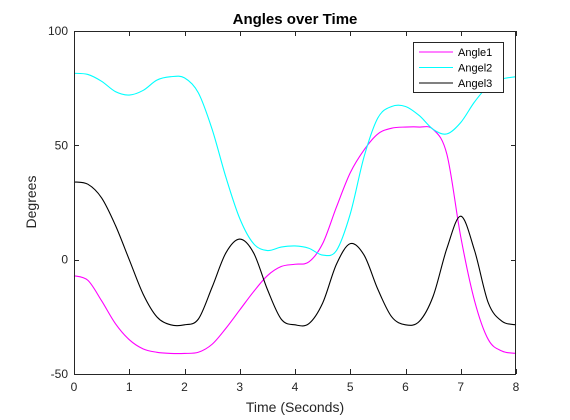 This screenshot has height=420, width=570. Describe the element at coordinates (62, 145) in the screenshot. I see `y-tick-label: 50` at that location.